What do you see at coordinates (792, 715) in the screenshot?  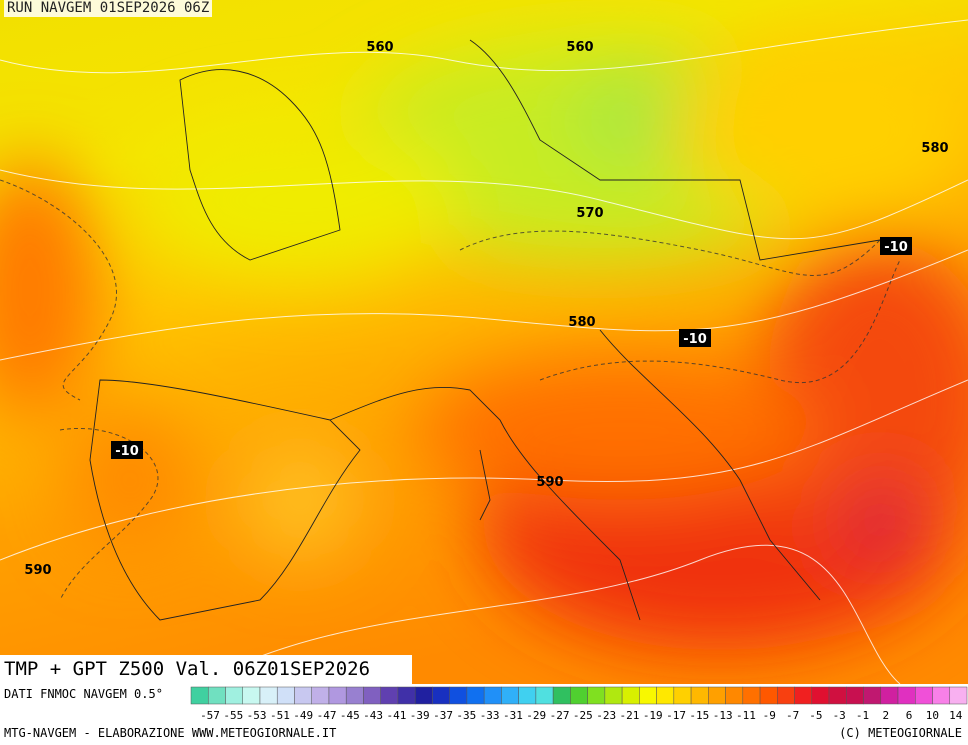 I see `scale-label: -7` at bounding box center [792, 715].